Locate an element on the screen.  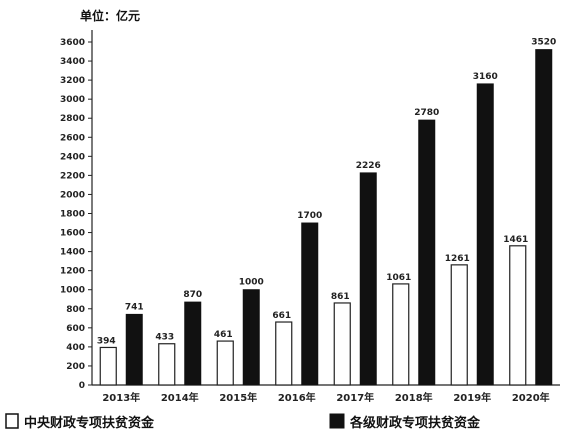
value-label-central: 433 is located at coordinates (164, 338).